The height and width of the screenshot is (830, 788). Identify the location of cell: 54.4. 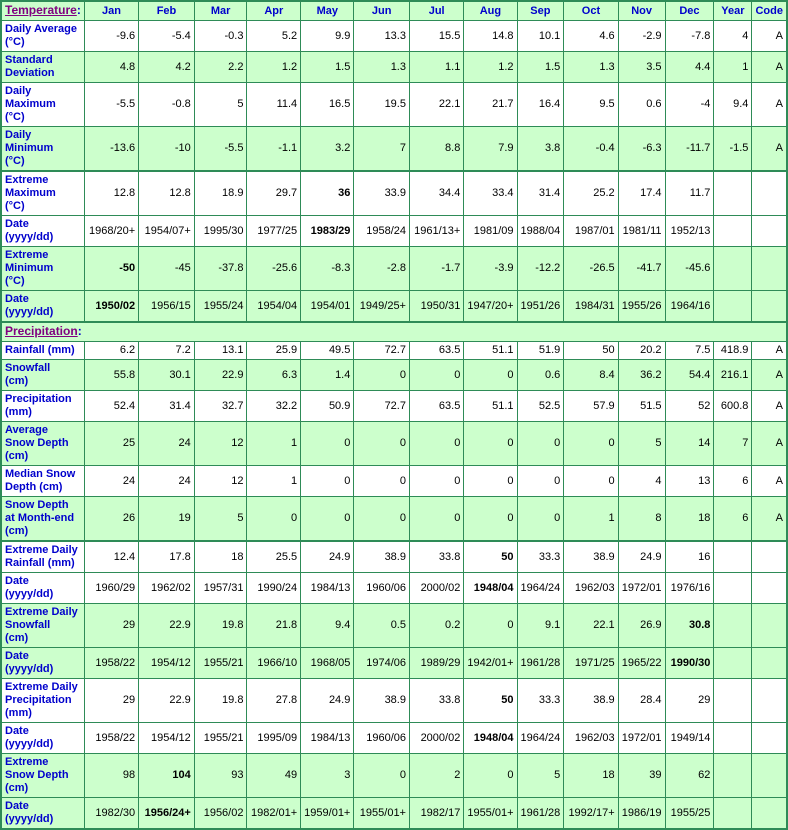
(689, 375).